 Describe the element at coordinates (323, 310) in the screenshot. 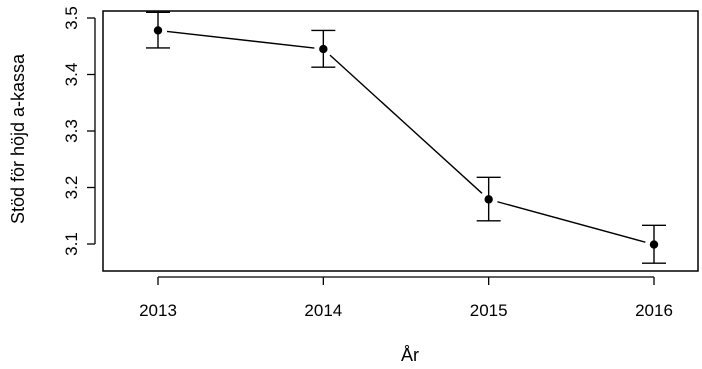

I see `x-tick-label: 2014` at that location.